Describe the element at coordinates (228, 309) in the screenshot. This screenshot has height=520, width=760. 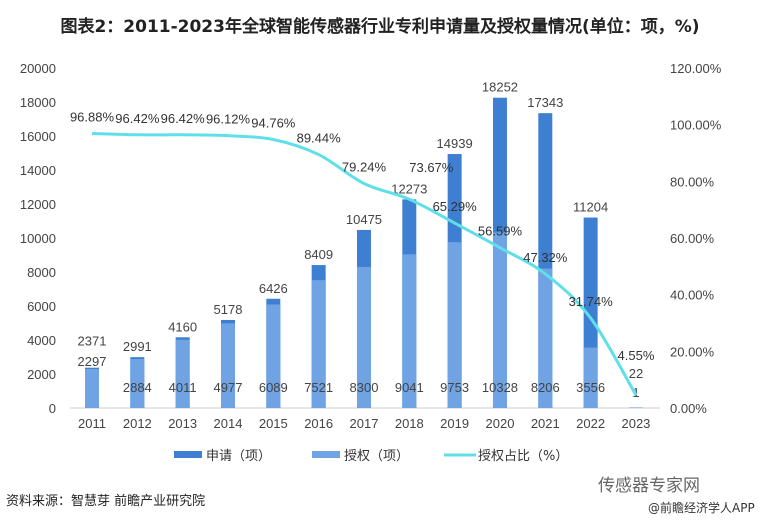
I see `application-data-label: 5178` at that location.